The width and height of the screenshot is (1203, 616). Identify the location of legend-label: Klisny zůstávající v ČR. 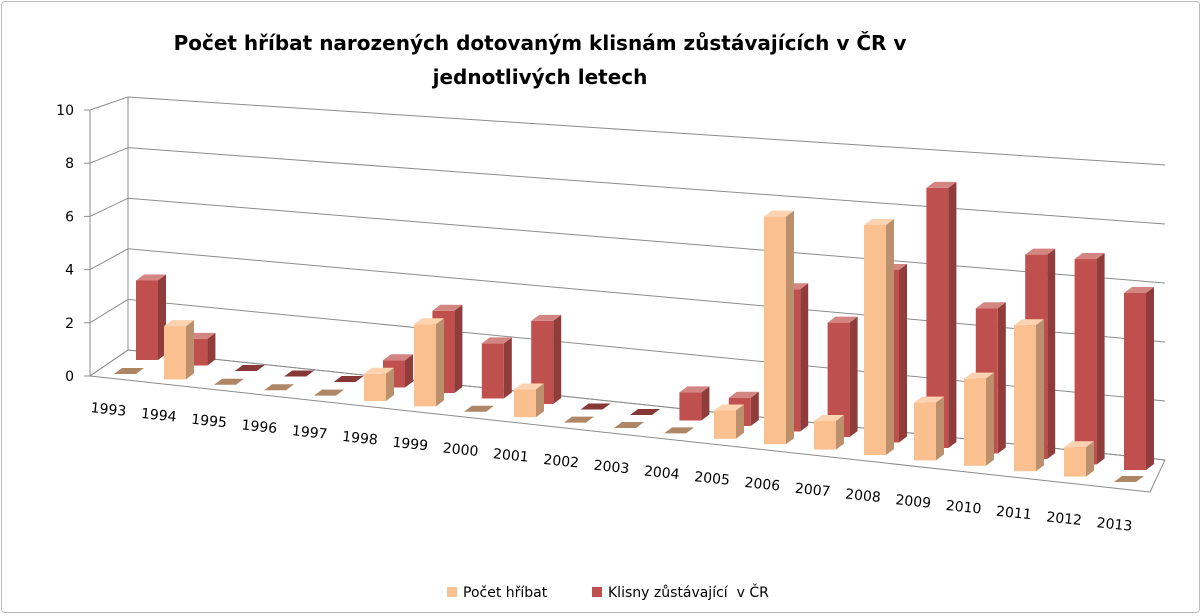
(688, 592).